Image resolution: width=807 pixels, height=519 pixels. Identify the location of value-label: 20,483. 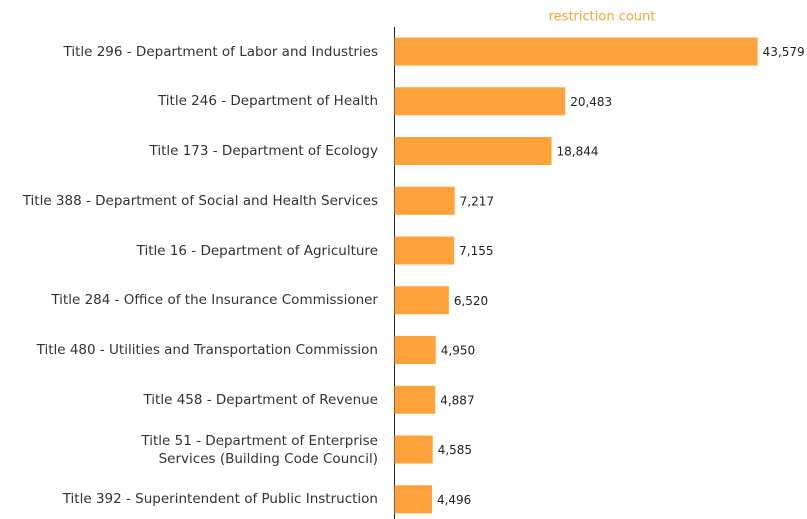
(591, 102).